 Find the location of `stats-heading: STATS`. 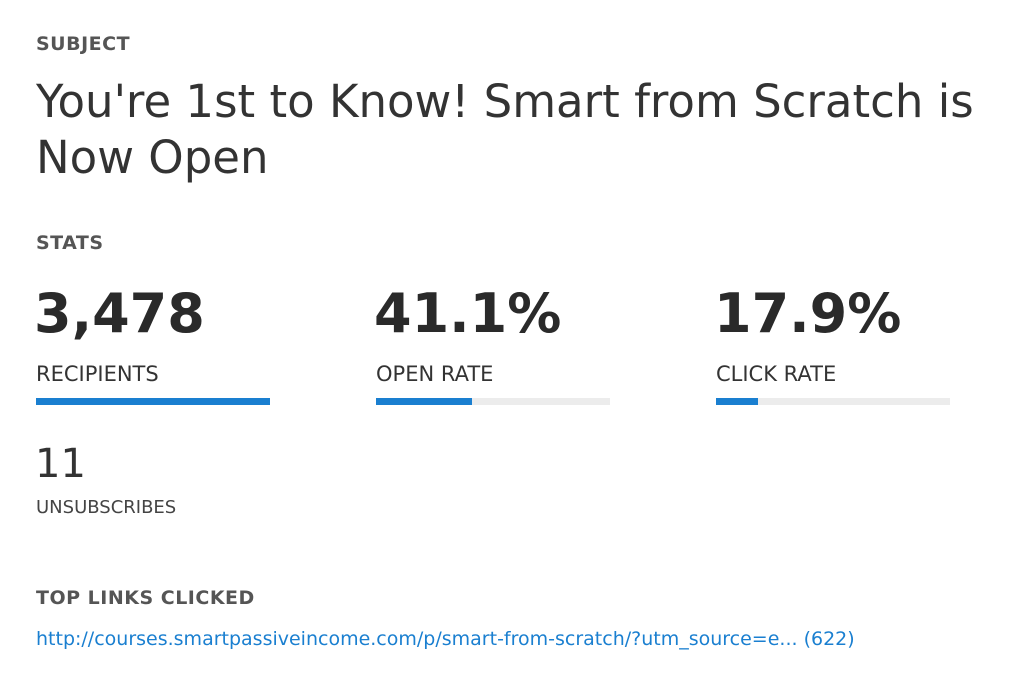

stats-heading: STATS is located at coordinates (70, 243).